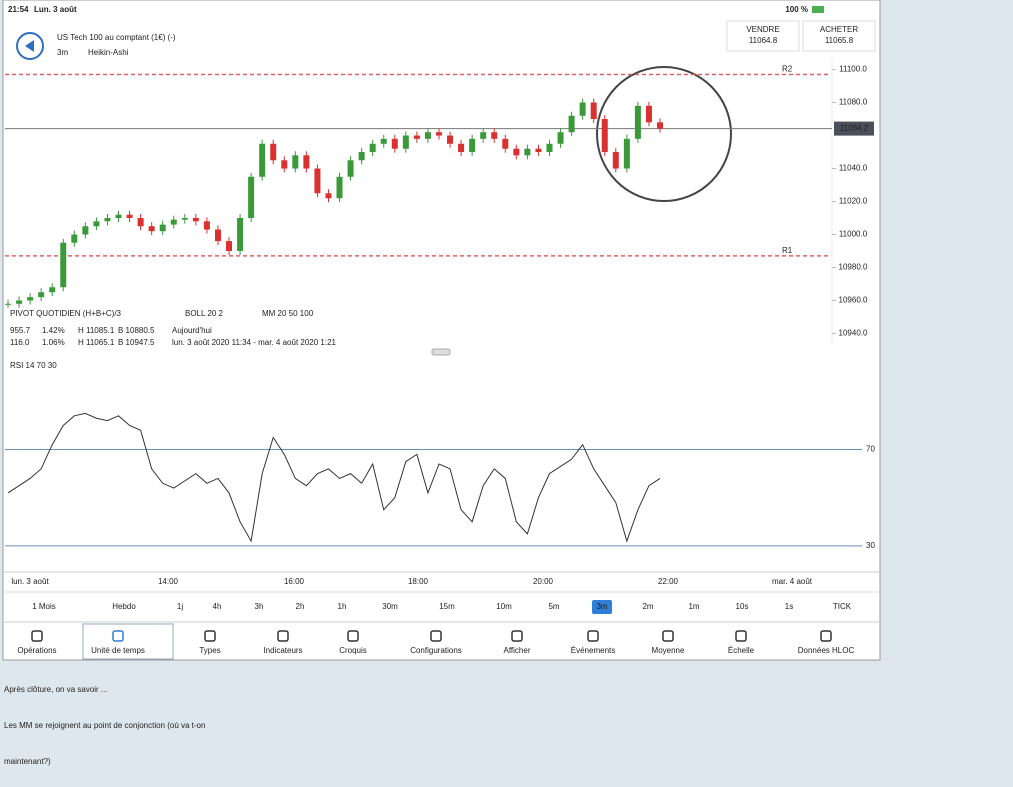  I want to click on sell-price: 11064.8, so click(763, 40).